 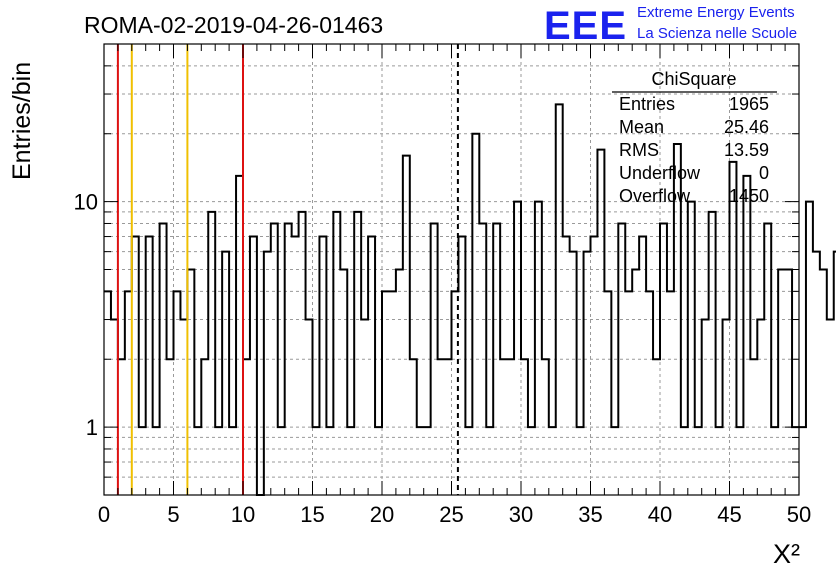 I want to click on stats-row-value: 1450, so click(x=749, y=196).